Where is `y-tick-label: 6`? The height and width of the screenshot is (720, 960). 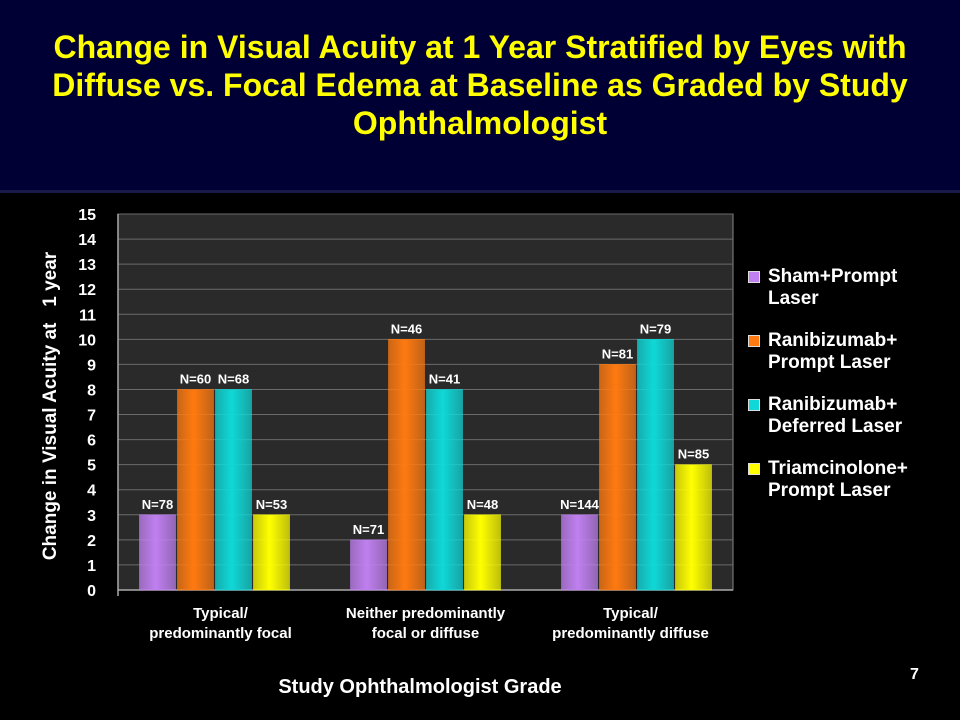
y-tick-label: 6 is located at coordinates (91, 441).